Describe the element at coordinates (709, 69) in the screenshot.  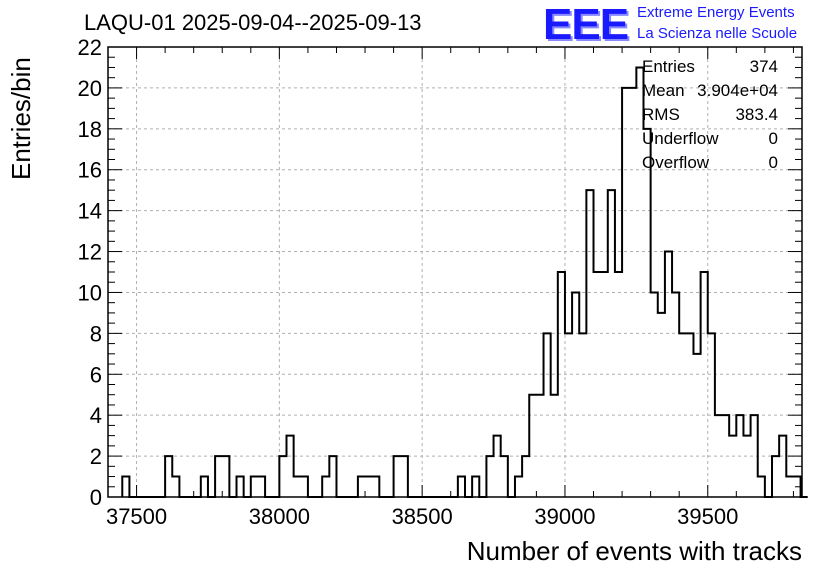
I see `stat-row-entries: Entries 374` at that location.